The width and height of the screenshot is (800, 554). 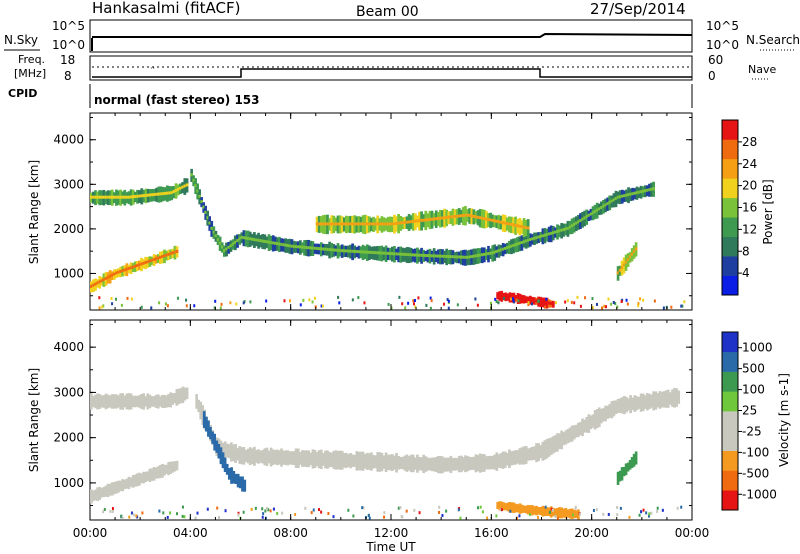 I want to click on colorbar-tick-label: 24, so click(x=749, y=164).